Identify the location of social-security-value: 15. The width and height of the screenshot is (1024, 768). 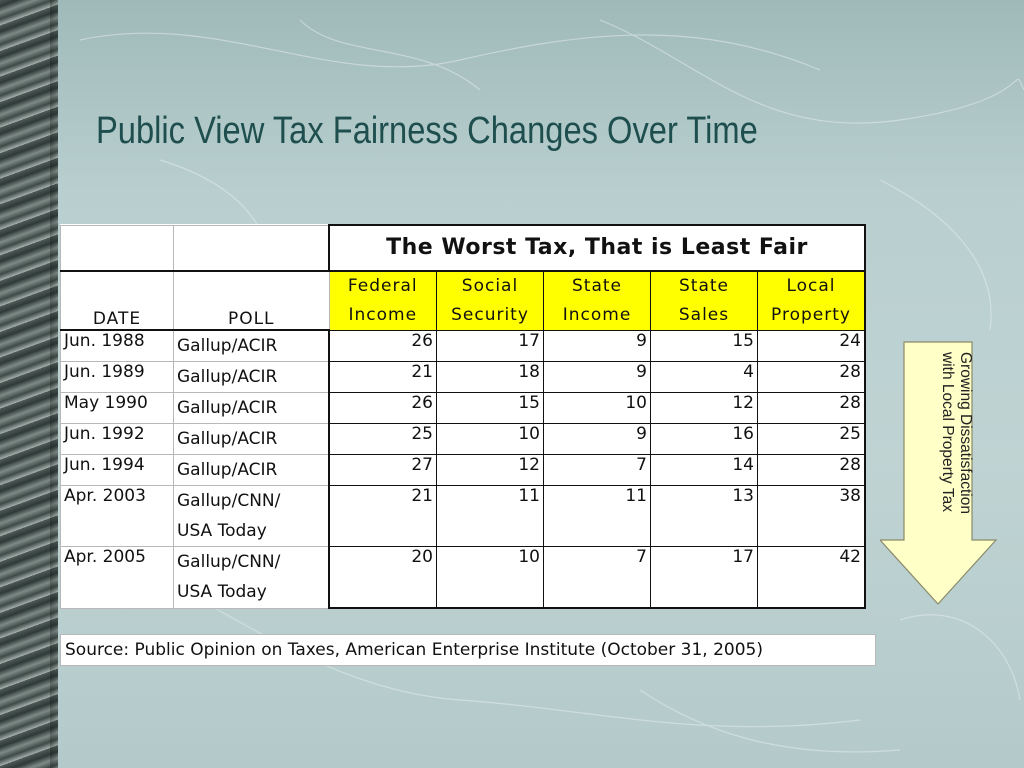
(490, 408).